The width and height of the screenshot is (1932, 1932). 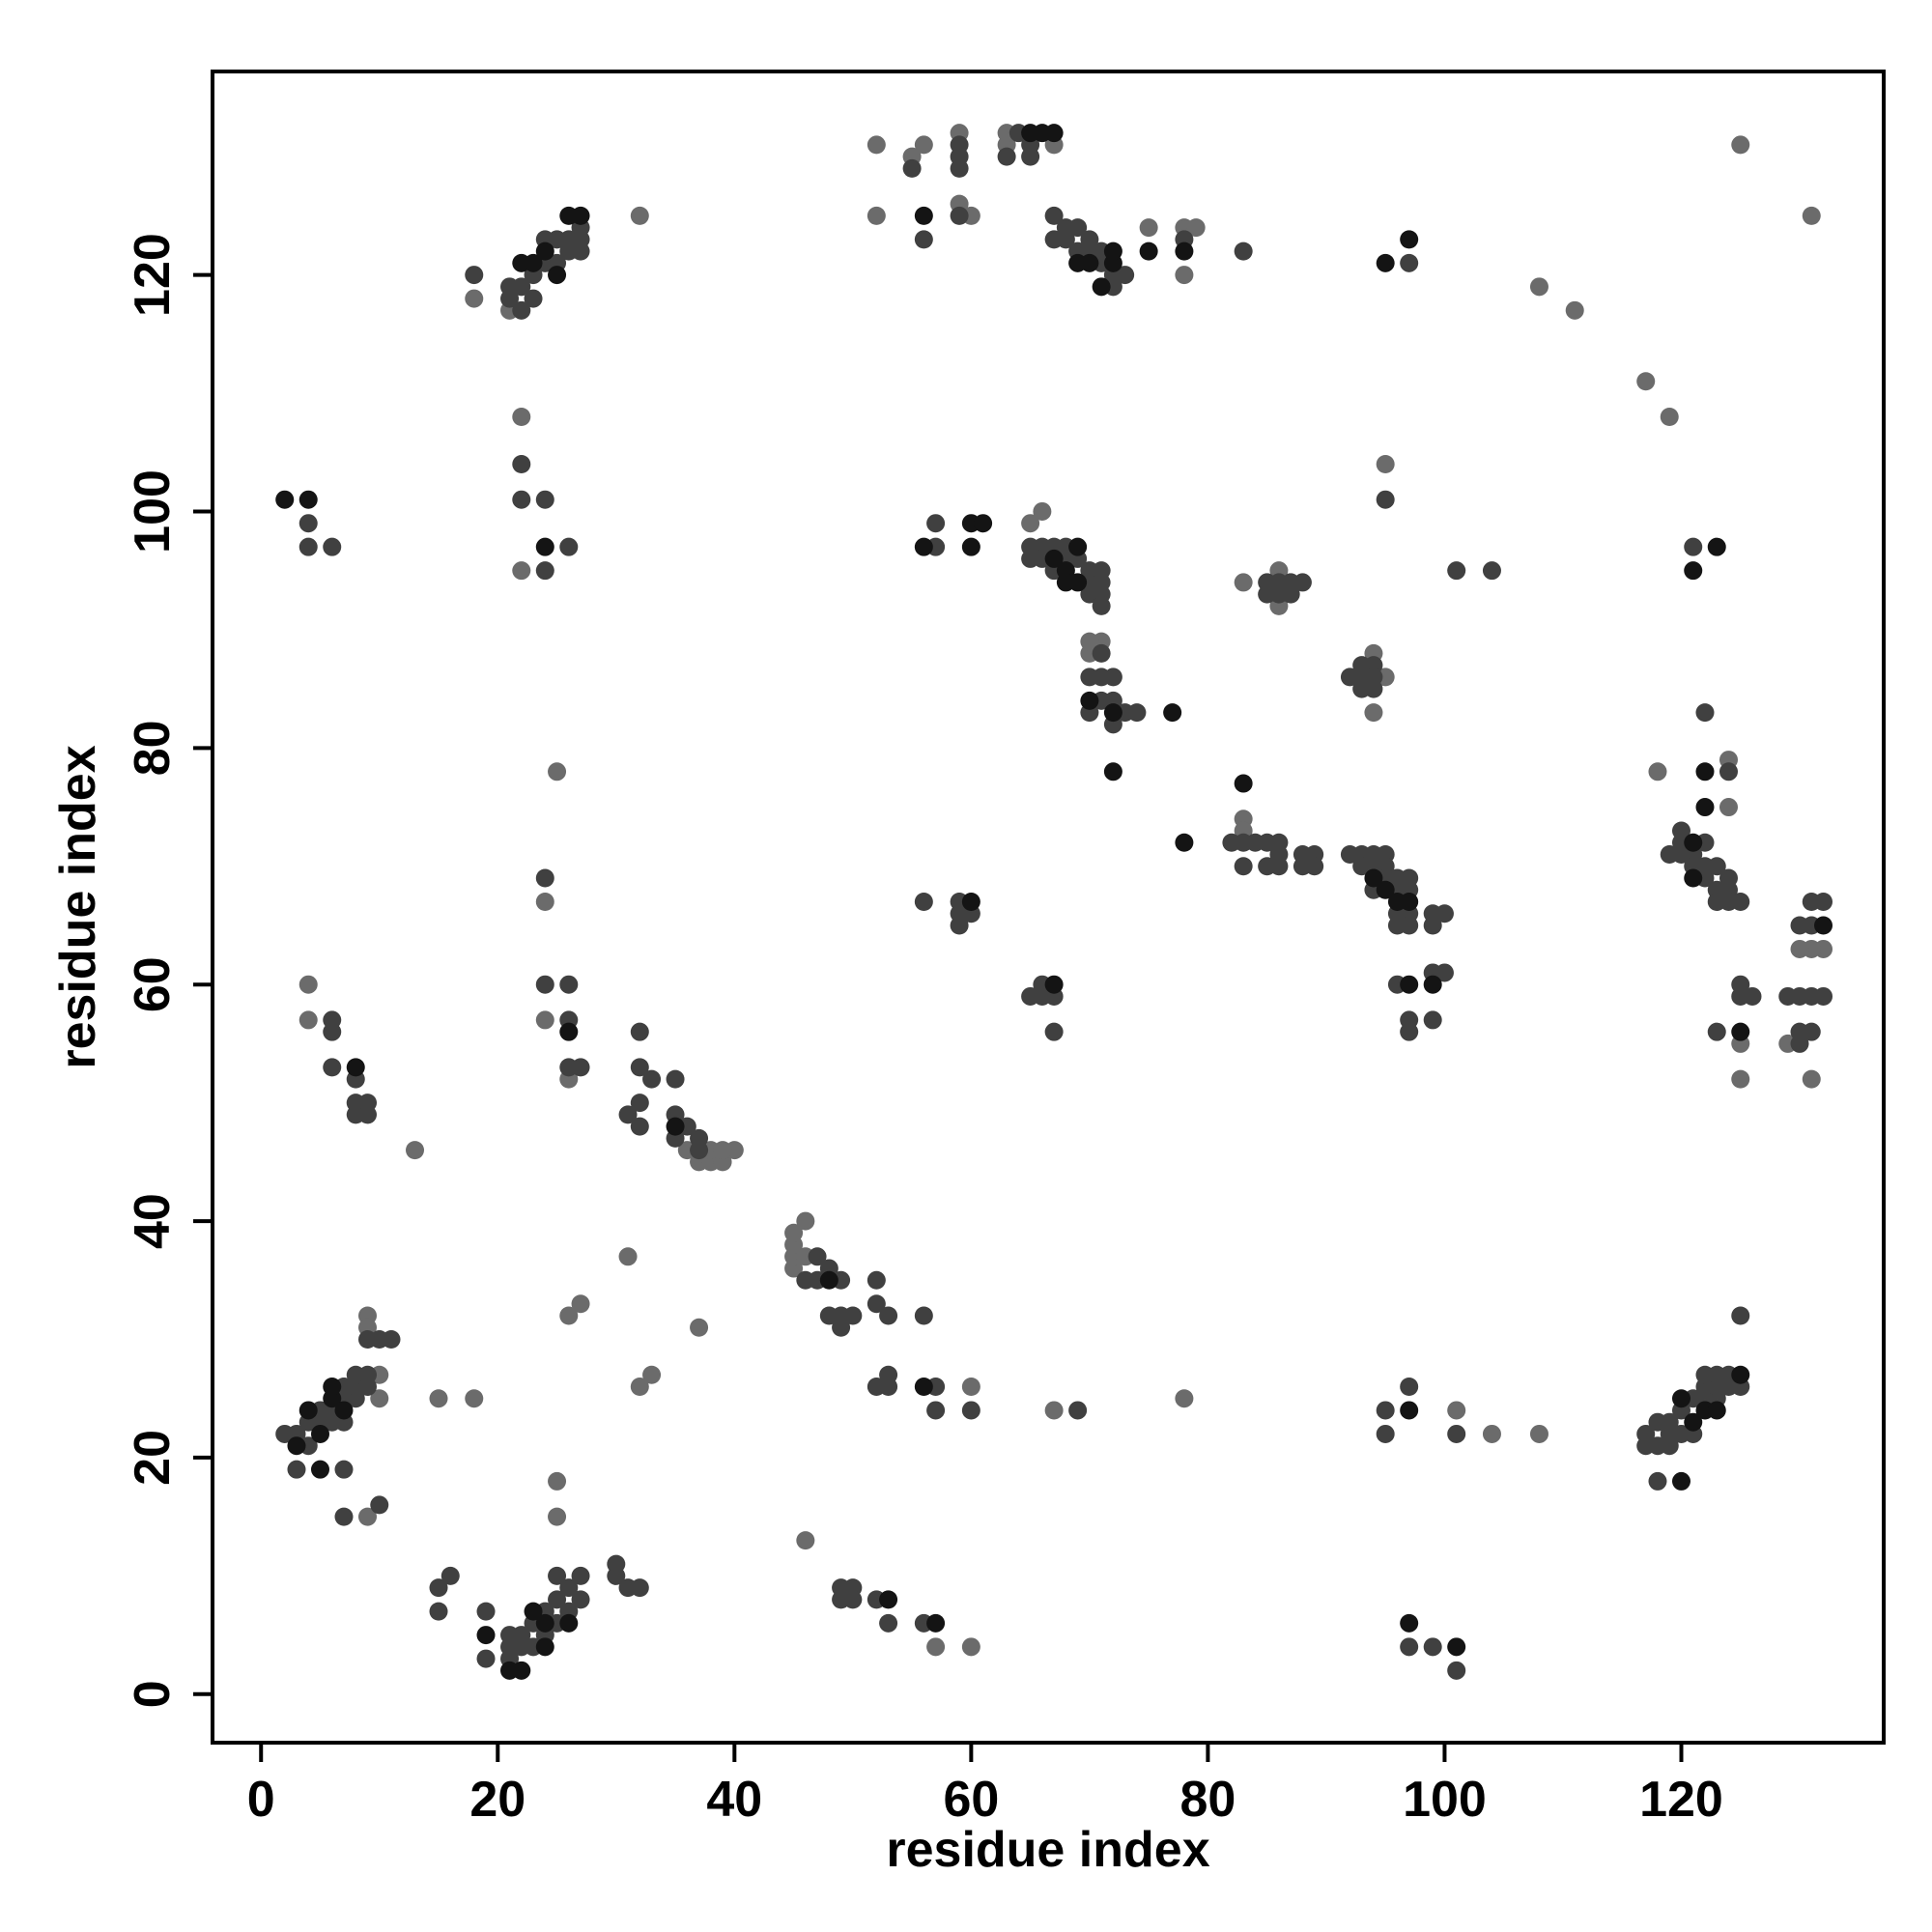 What do you see at coordinates (153, 511) in the screenshot?
I see `y-tick-label: 100` at bounding box center [153, 511].